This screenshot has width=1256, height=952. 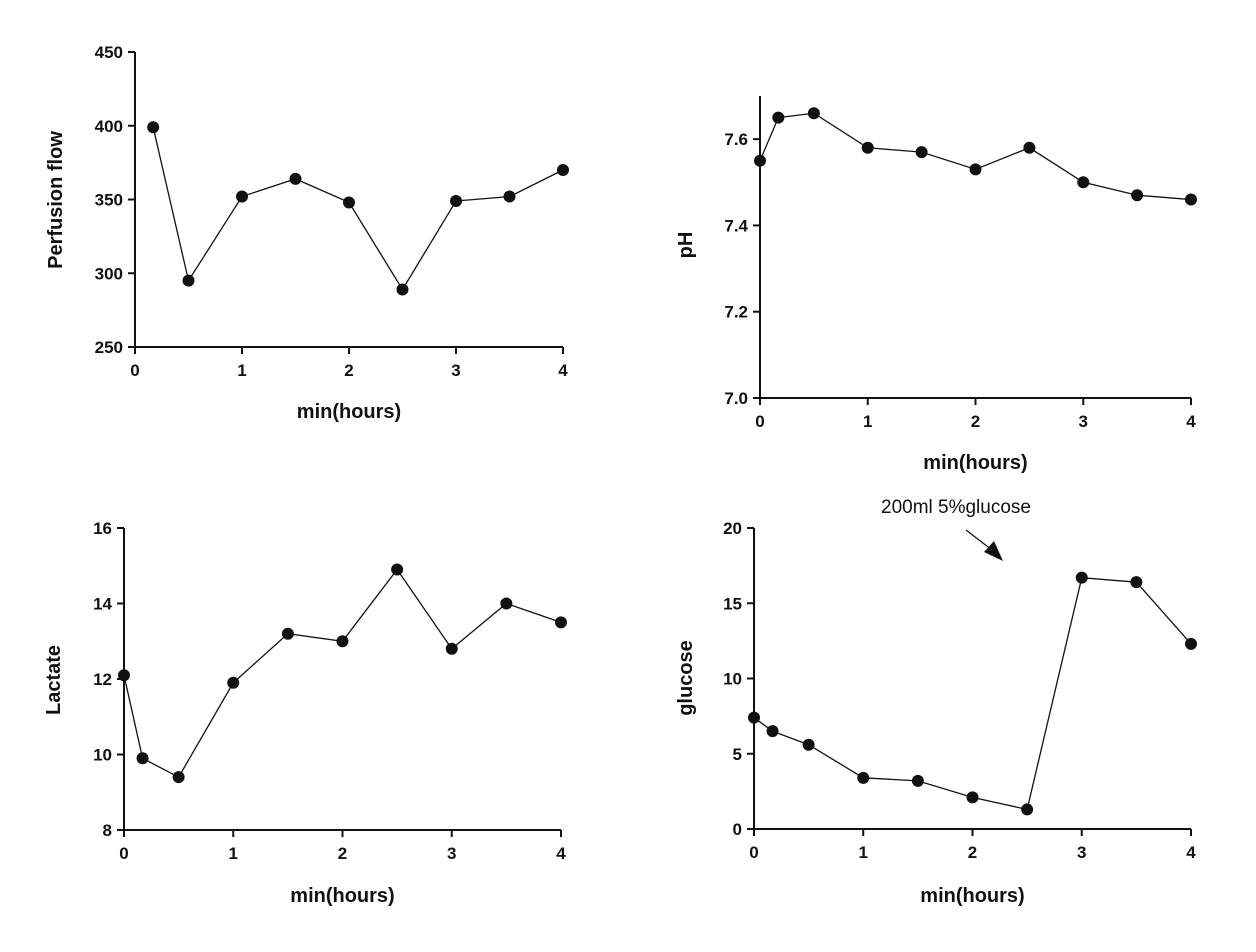 What do you see at coordinates (107, 830) in the screenshot?
I see `y-tick-label: 8` at bounding box center [107, 830].